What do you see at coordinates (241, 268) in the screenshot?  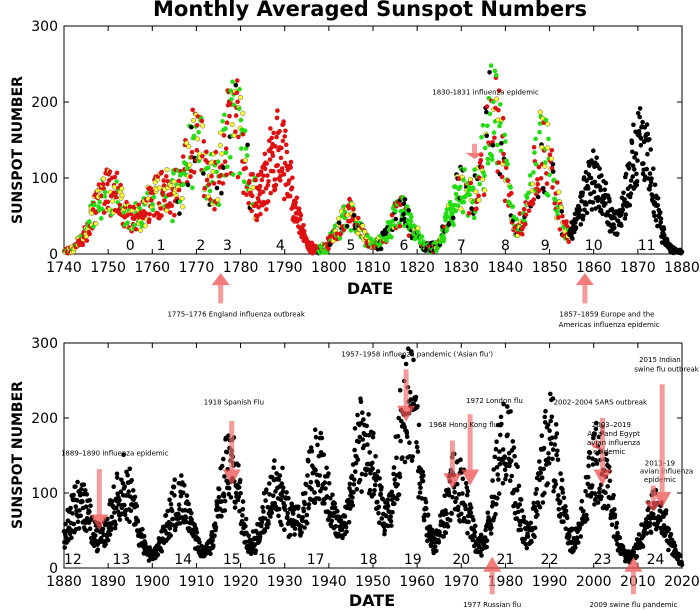 I see `x-tick-label: 1780` at bounding box center [241, 268].